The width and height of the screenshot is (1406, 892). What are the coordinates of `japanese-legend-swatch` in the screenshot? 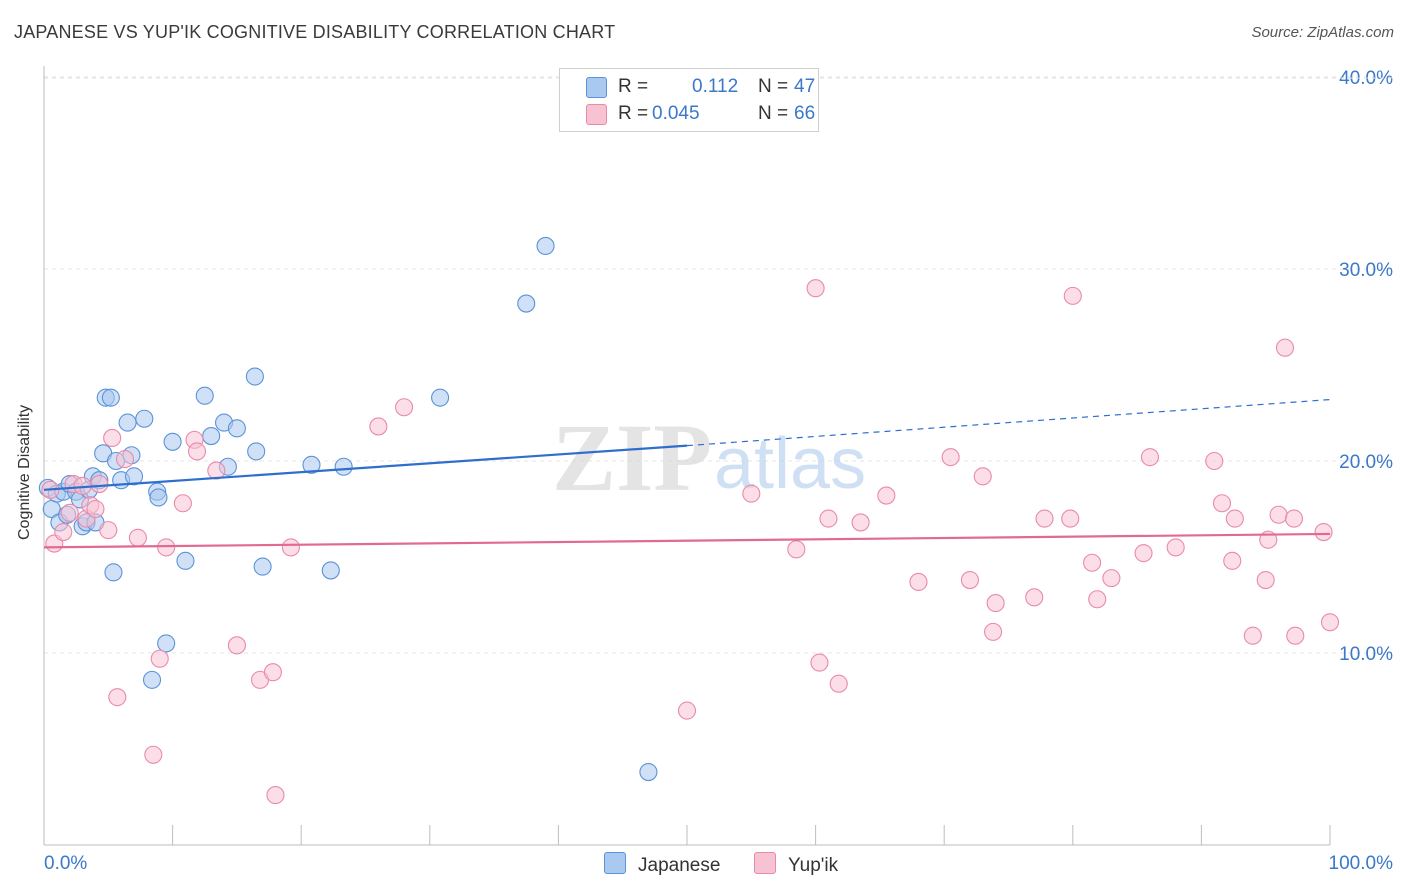 It's located at (615, 863).